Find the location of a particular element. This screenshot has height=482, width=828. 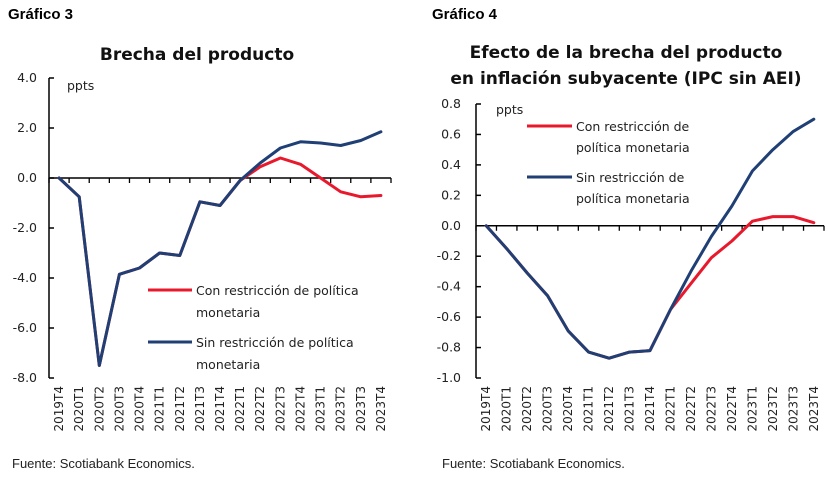

legend-label: Sin restricción de is located at coordinates (630, 177).